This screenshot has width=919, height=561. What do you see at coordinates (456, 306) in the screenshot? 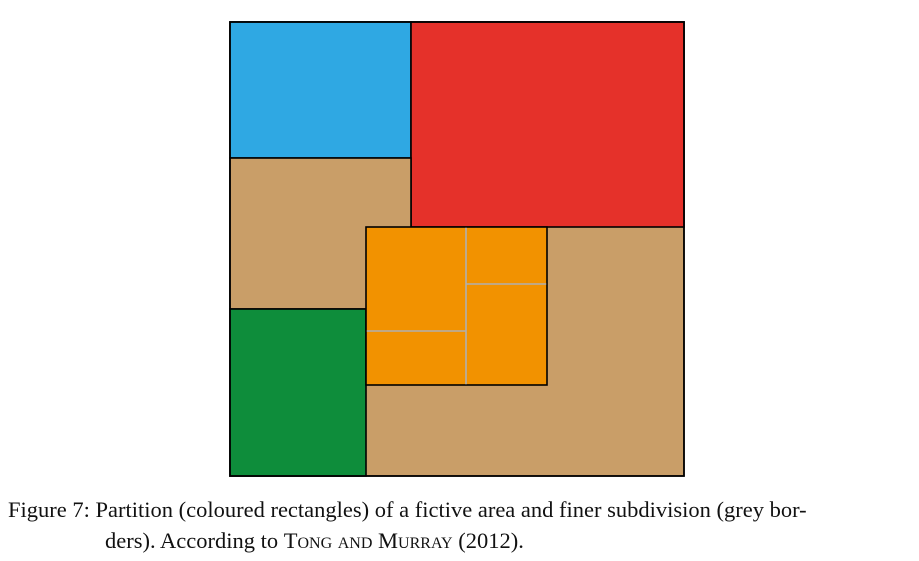
I see `orange-region` at bounding box center [456, 306].